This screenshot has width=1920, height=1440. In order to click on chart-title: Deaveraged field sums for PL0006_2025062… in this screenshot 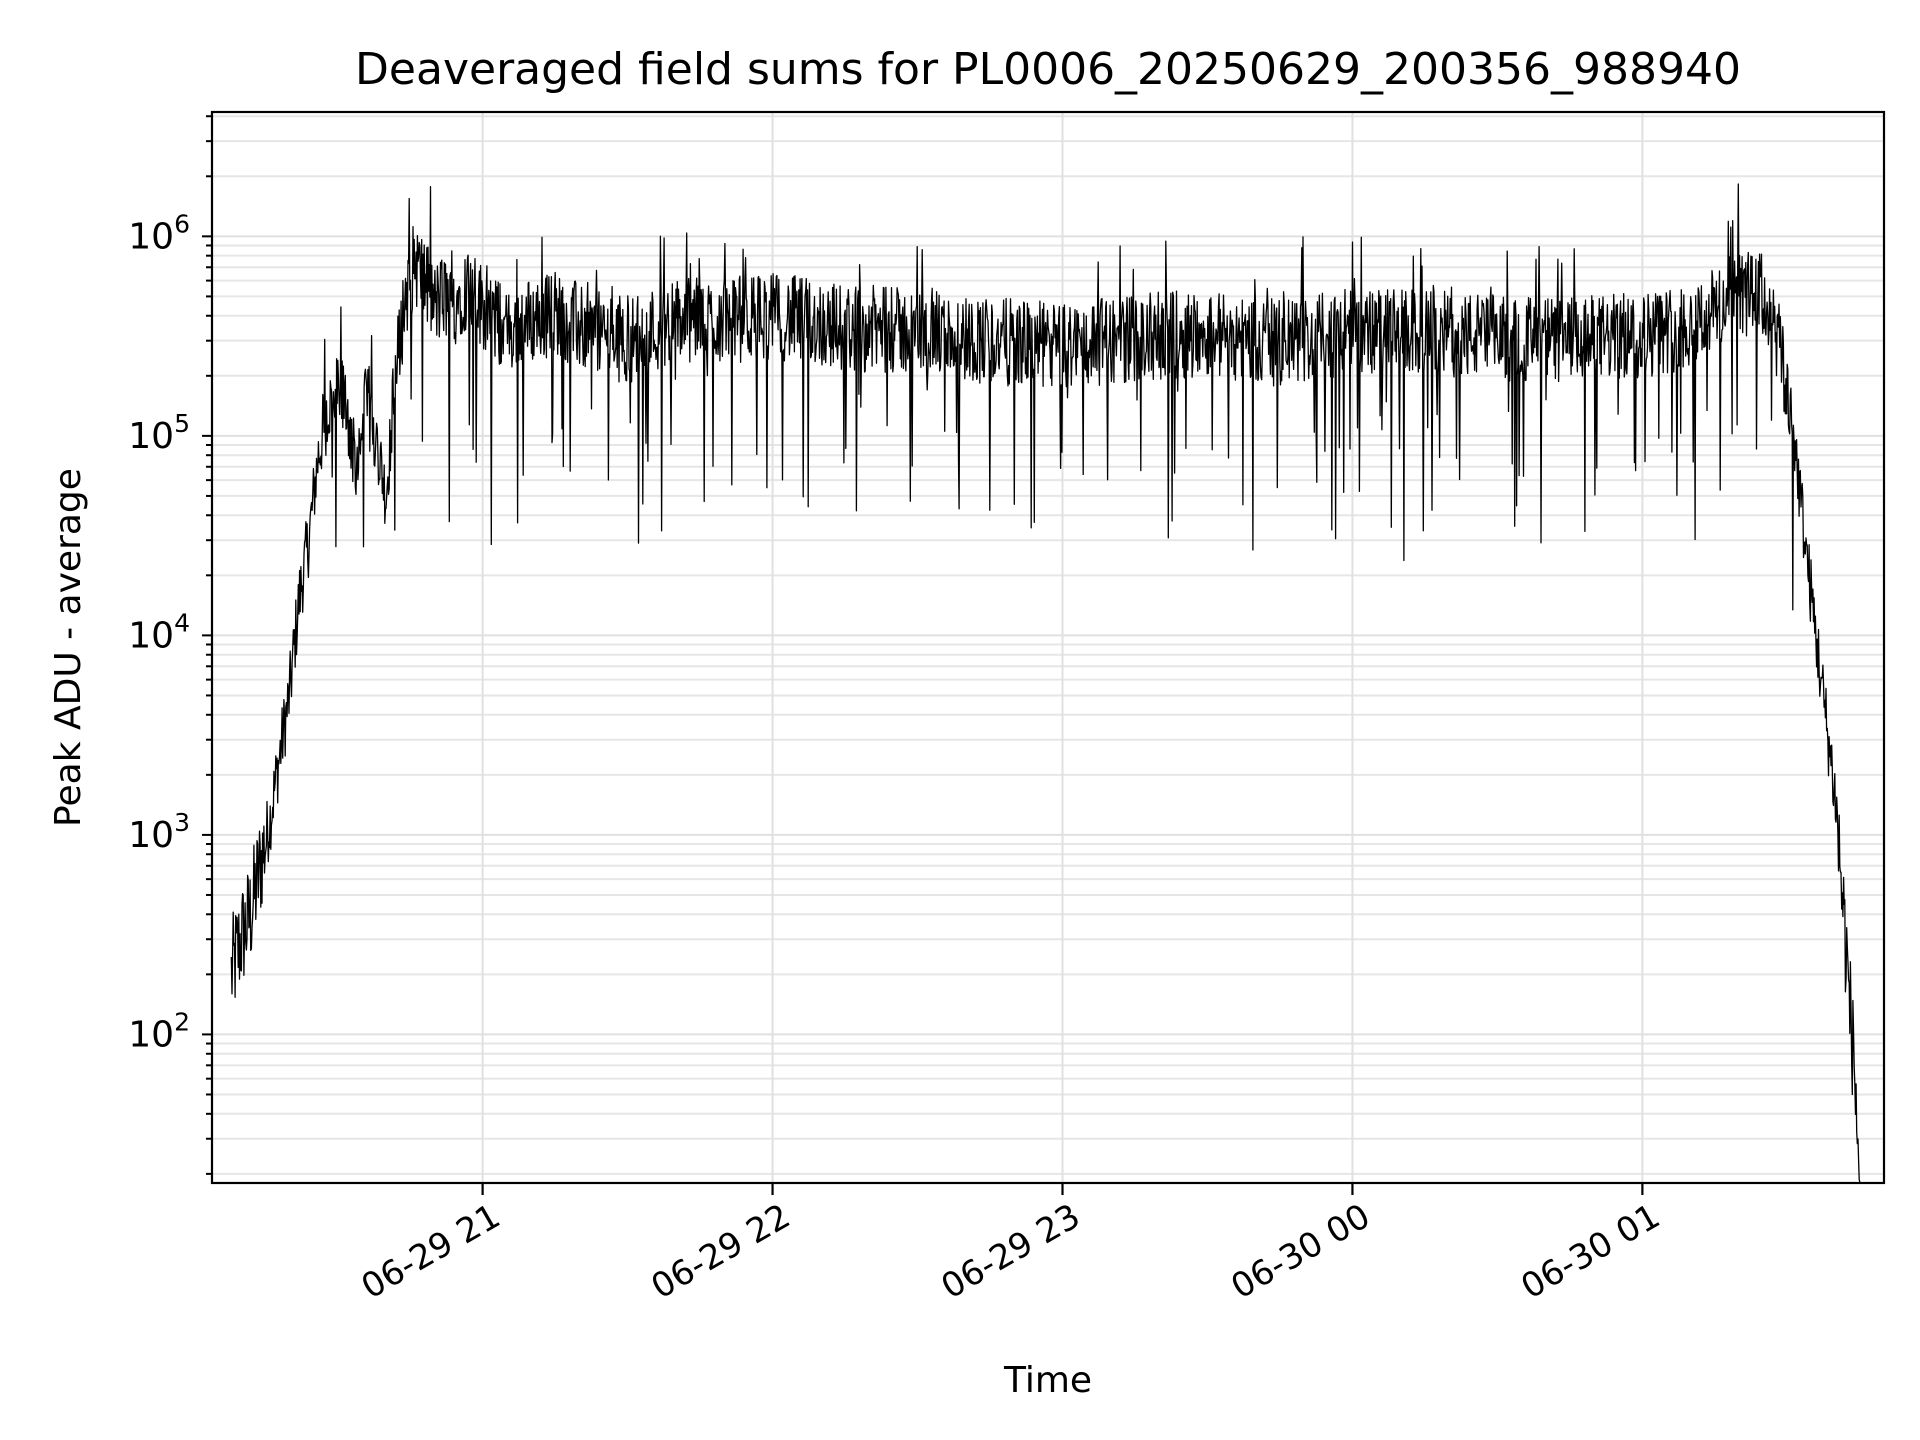, I will do `click(1048, 69)`.